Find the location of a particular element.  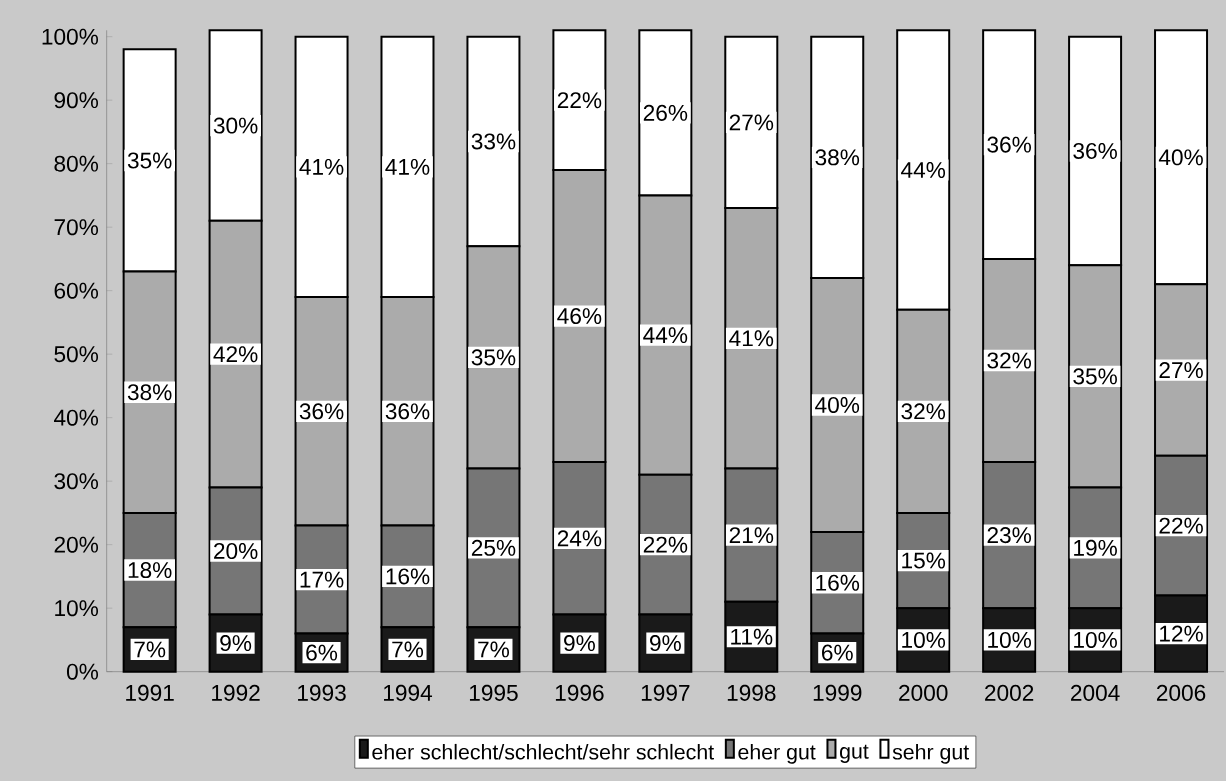

y-tick-label: 30% is located at coordinates (76, 481).